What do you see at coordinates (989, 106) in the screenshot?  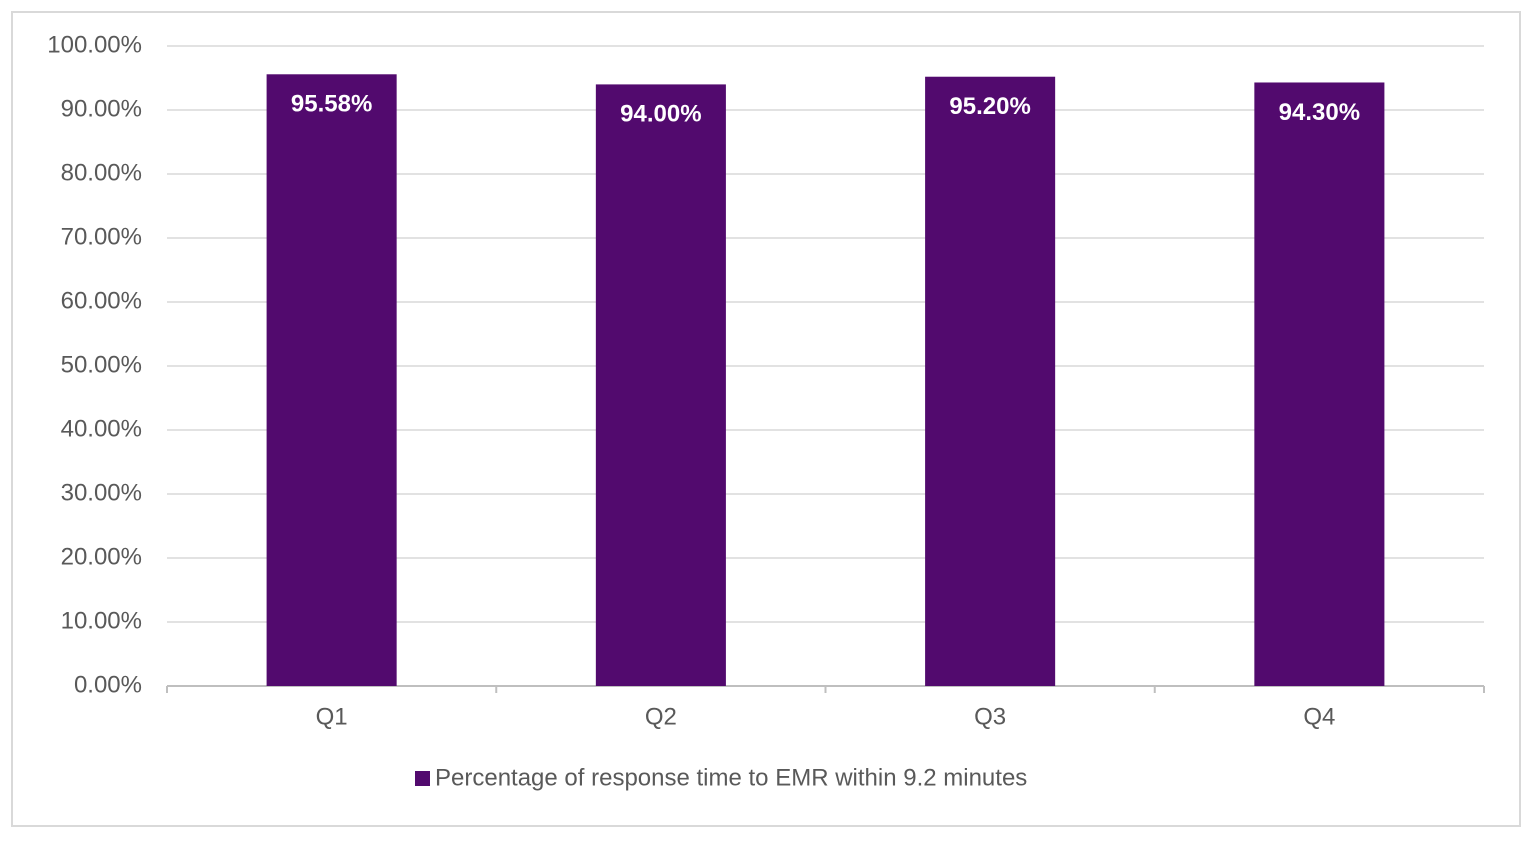 I see `value-label: 95.20%` at bounding box center [989, 106].